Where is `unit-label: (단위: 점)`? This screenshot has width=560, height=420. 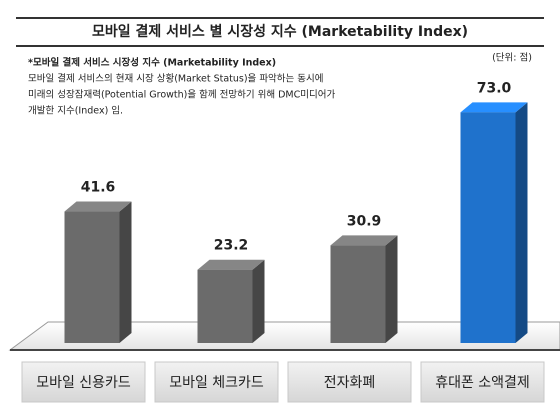
unit-label: (단위: 점) is located at coordinates (512, 58).